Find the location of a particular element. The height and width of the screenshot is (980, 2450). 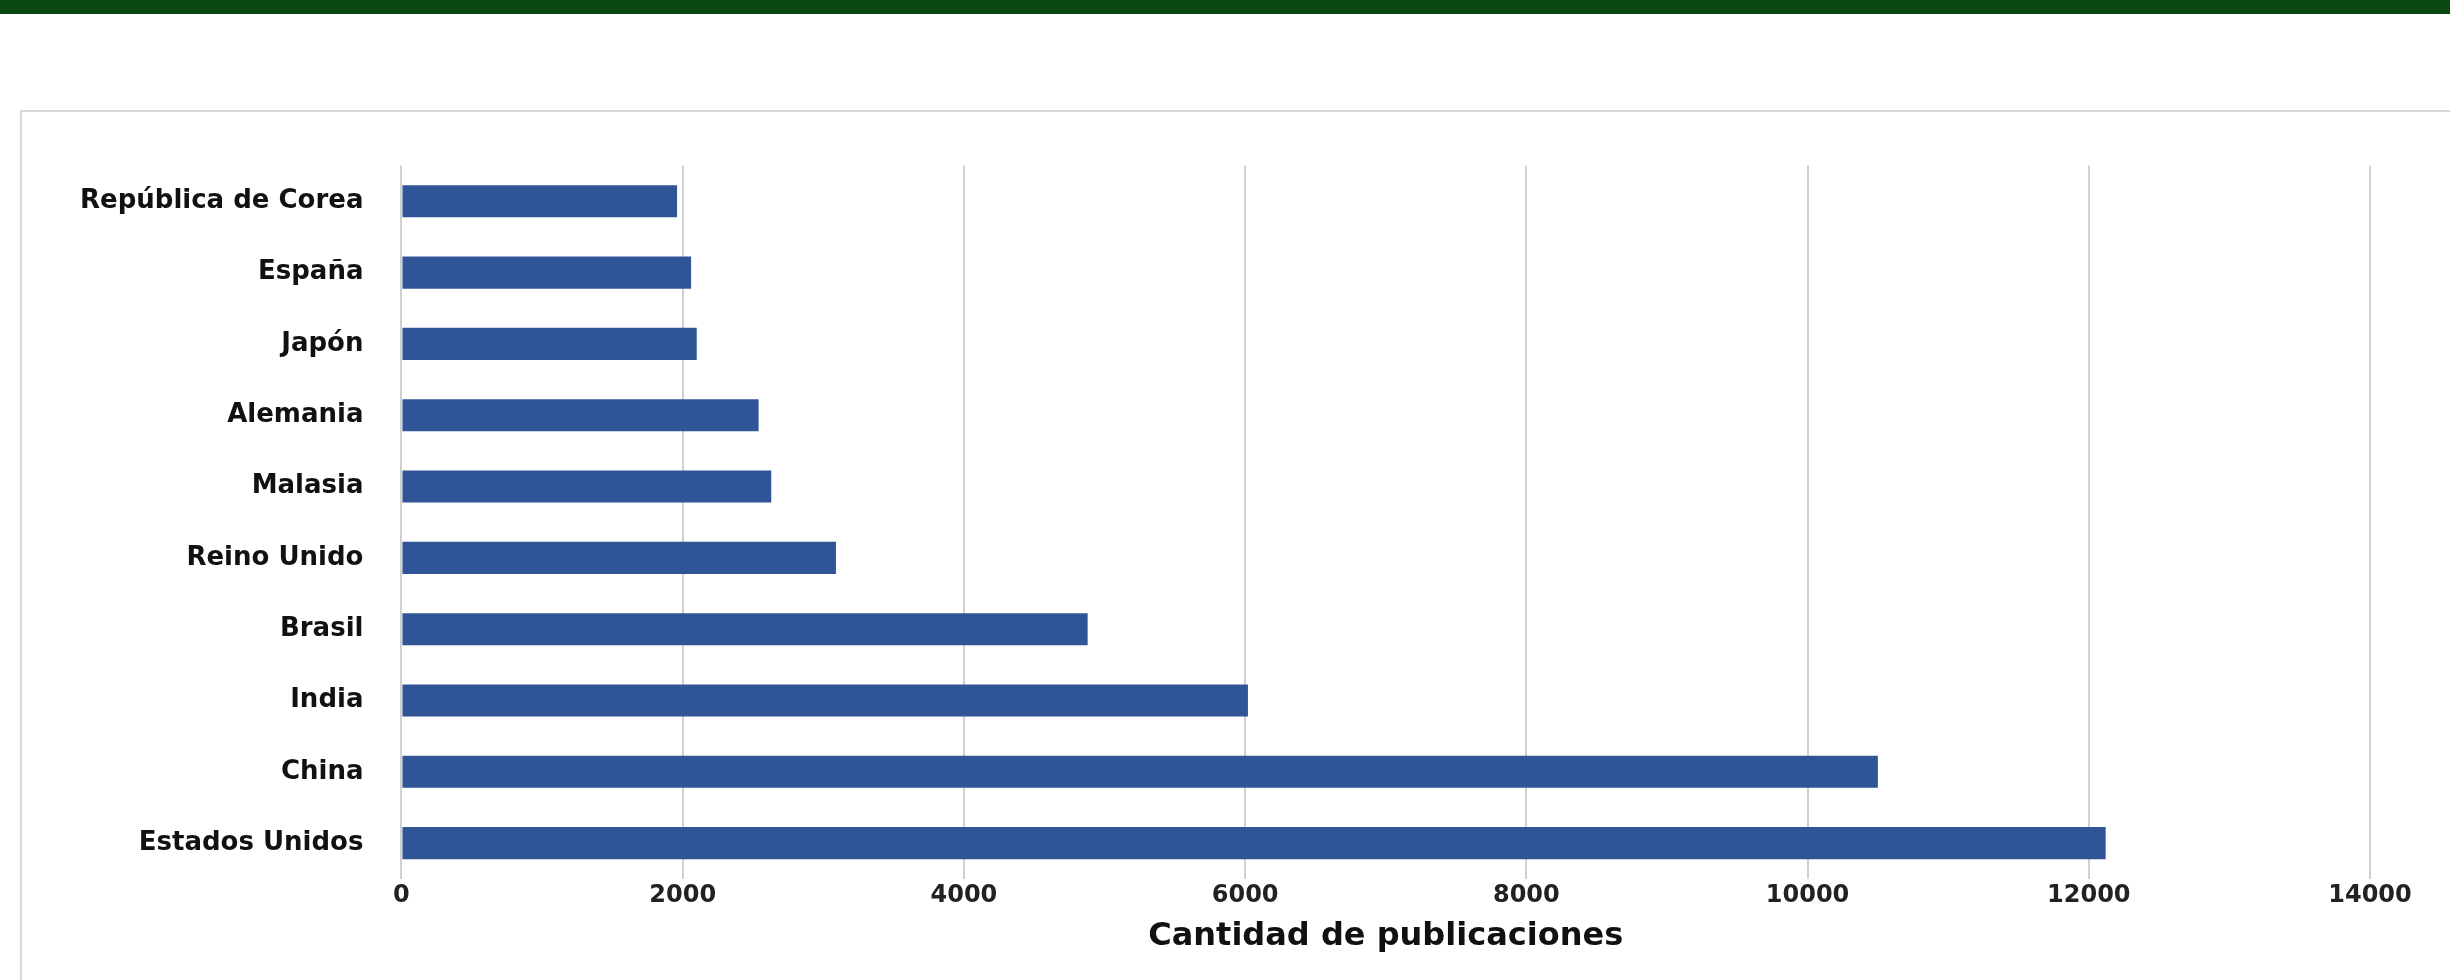

y-tick-label: Malasia is located at coordinates (307, 484).